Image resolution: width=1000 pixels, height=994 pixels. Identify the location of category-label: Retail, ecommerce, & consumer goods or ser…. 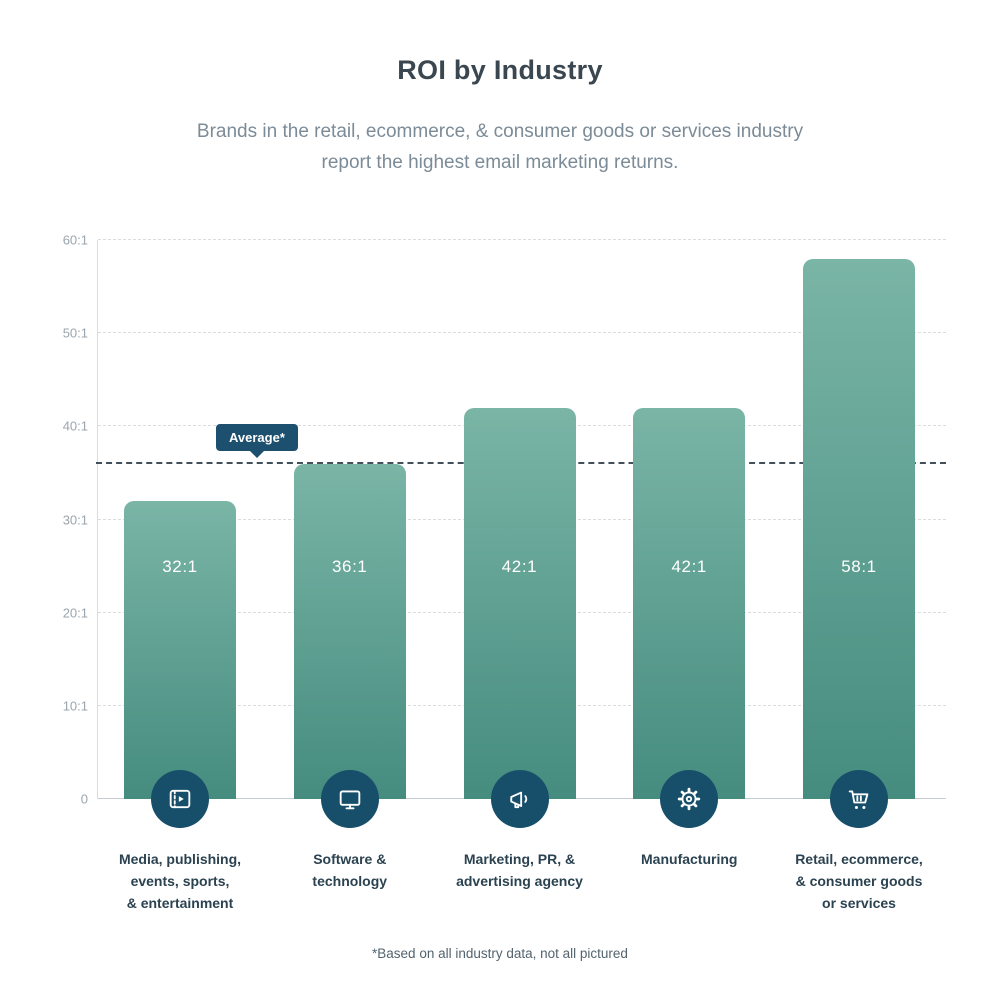
(859, 881).